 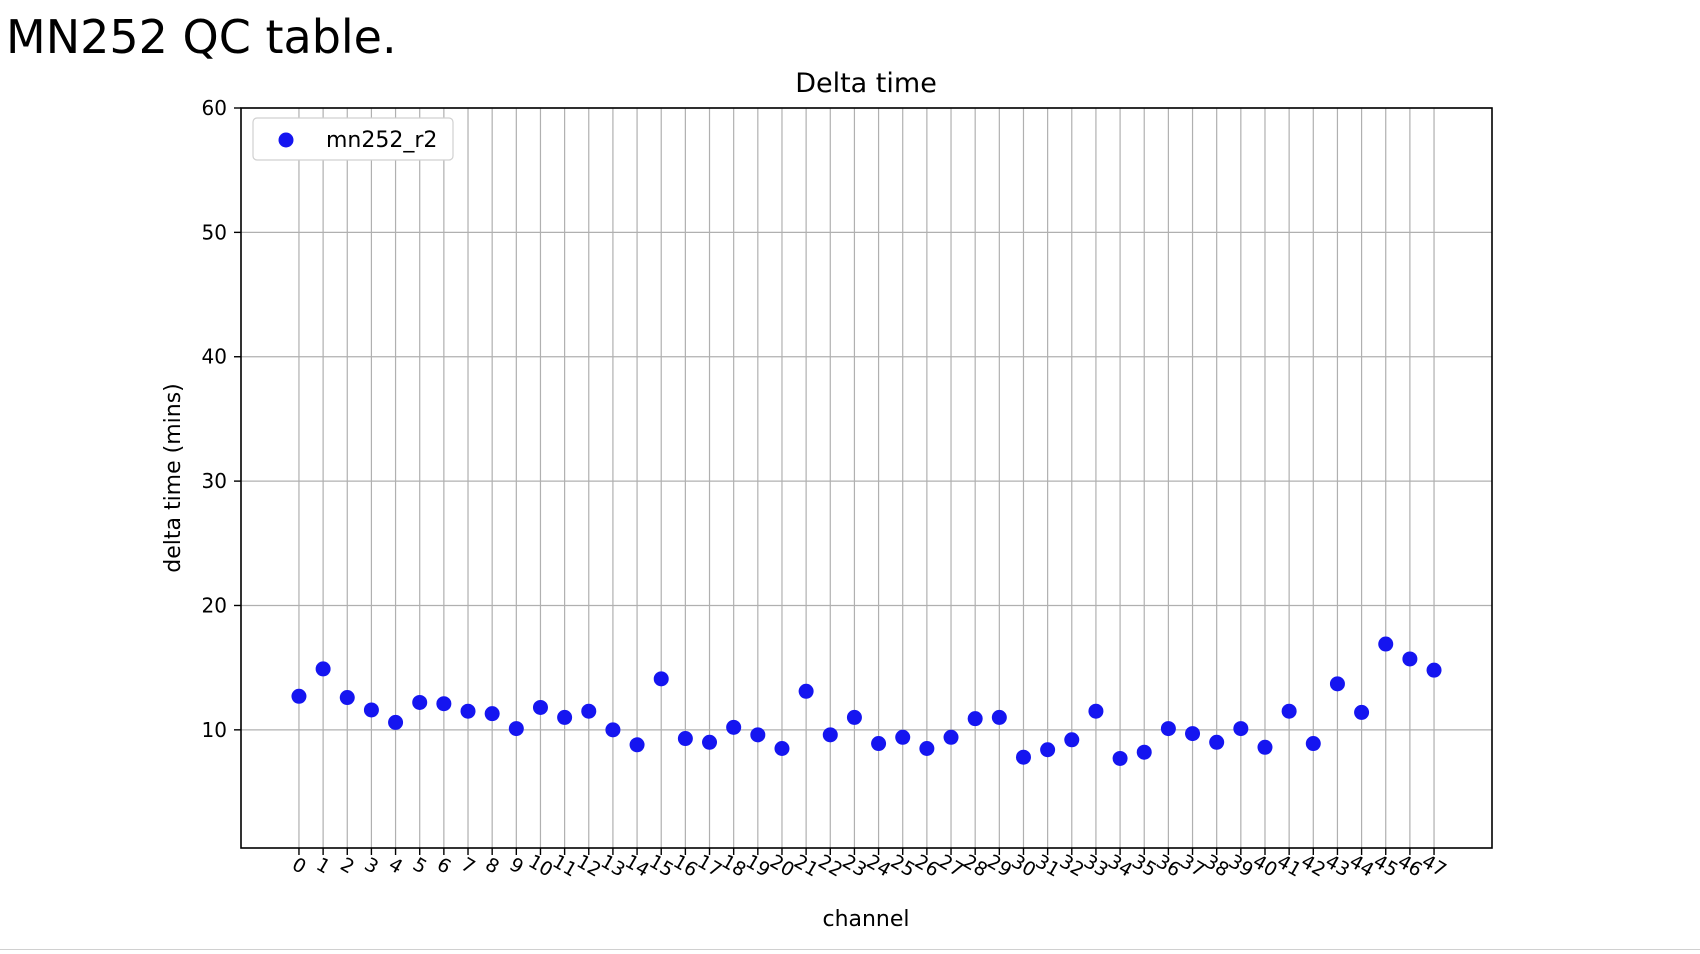 I want to click on x-tick-label: 2, so click(x=347, y=865).